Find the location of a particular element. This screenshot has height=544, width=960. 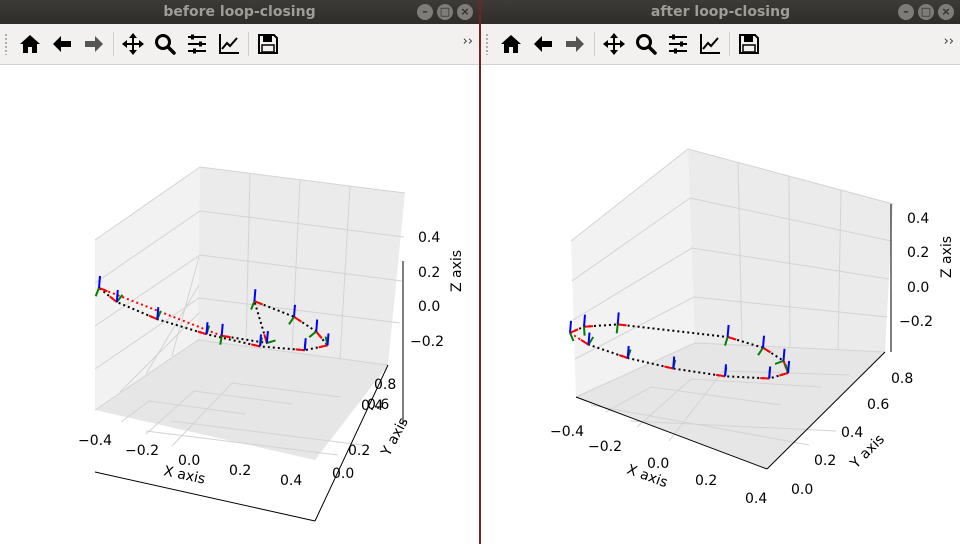

toolbar-separator is located at coordinates (594, 44).